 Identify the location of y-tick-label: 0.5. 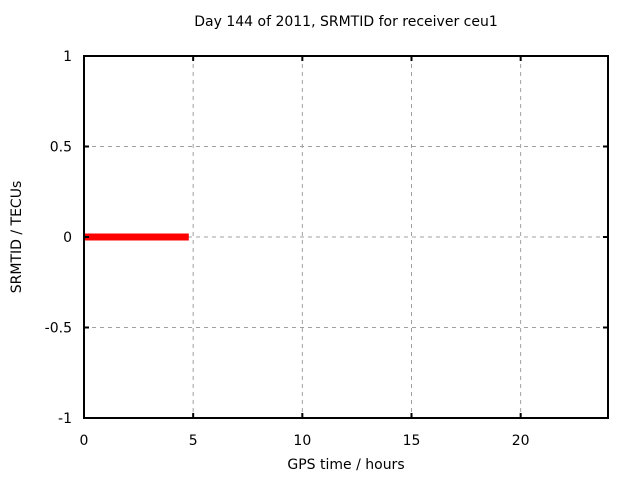
(61, 148).